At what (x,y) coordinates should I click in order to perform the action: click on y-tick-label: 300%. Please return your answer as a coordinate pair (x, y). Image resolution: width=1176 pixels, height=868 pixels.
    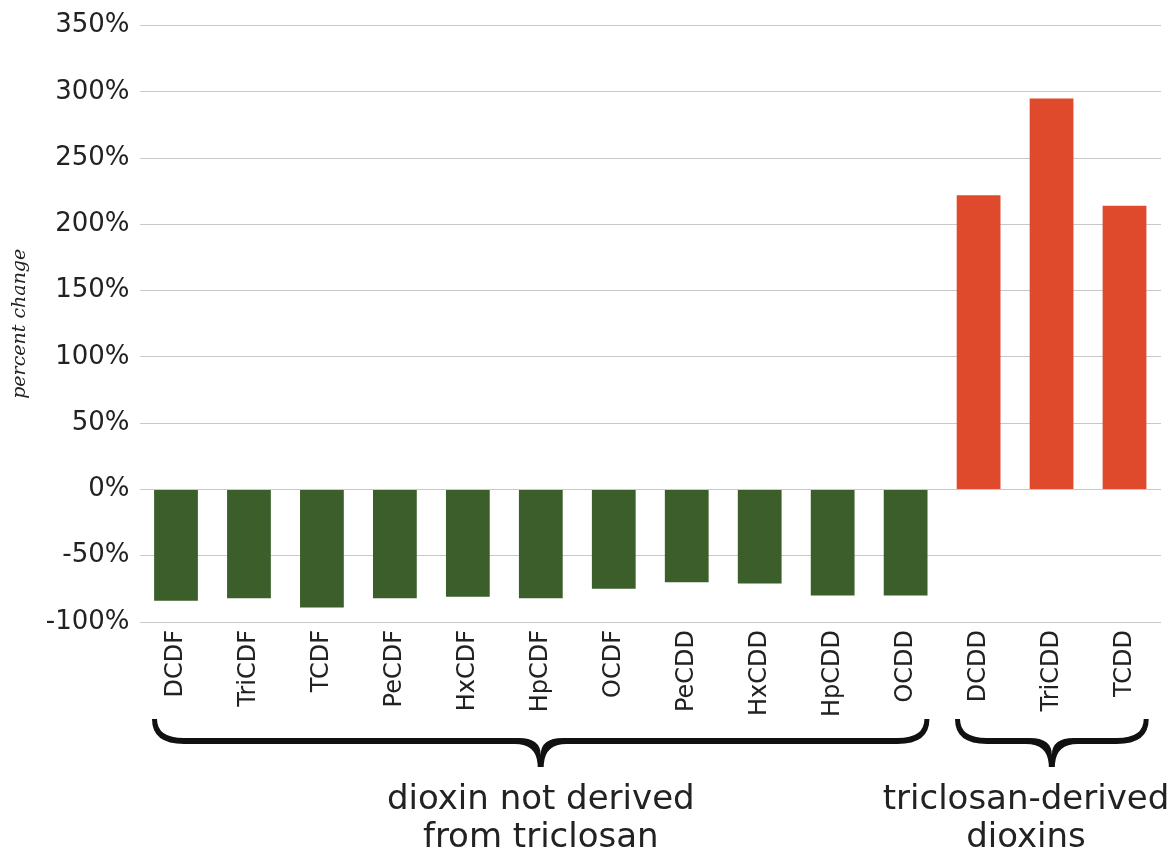
    Looking at the image, I should click on (92, 89).